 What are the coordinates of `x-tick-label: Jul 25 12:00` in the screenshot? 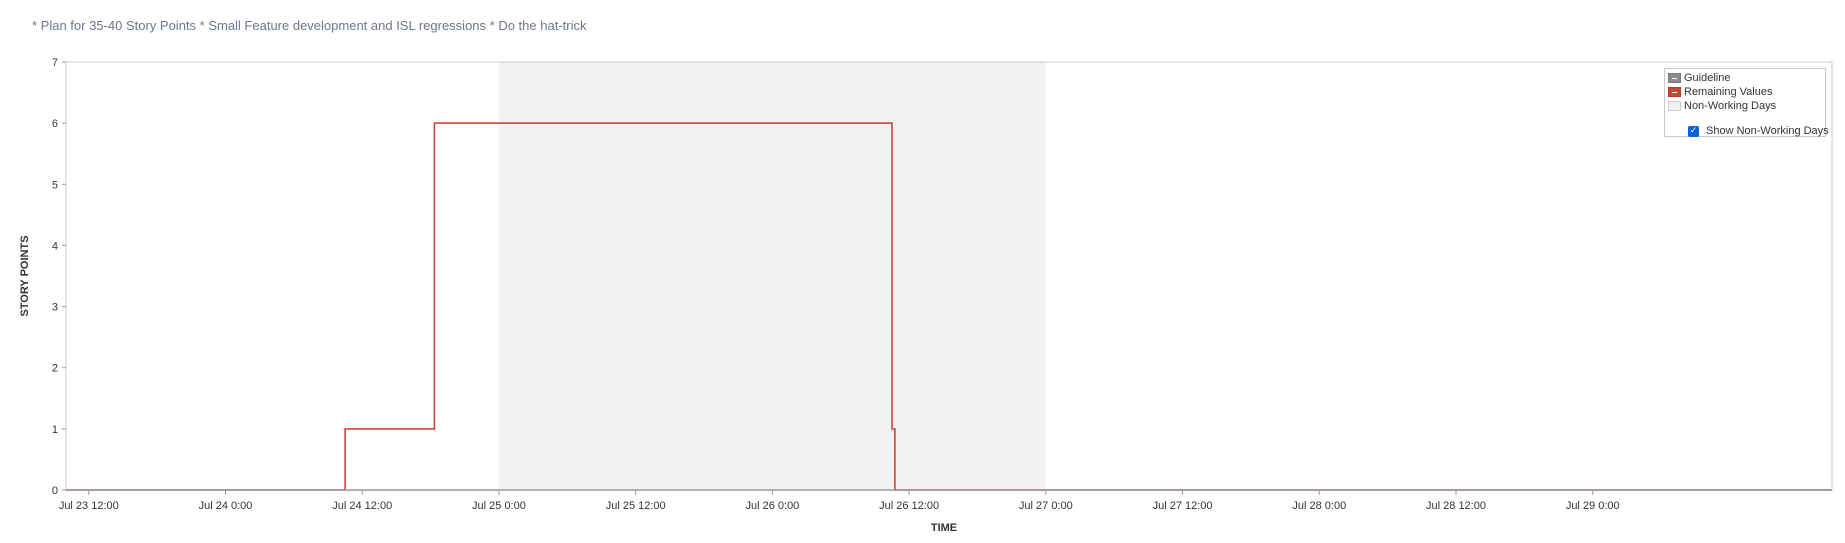 It's located at (636, 506).